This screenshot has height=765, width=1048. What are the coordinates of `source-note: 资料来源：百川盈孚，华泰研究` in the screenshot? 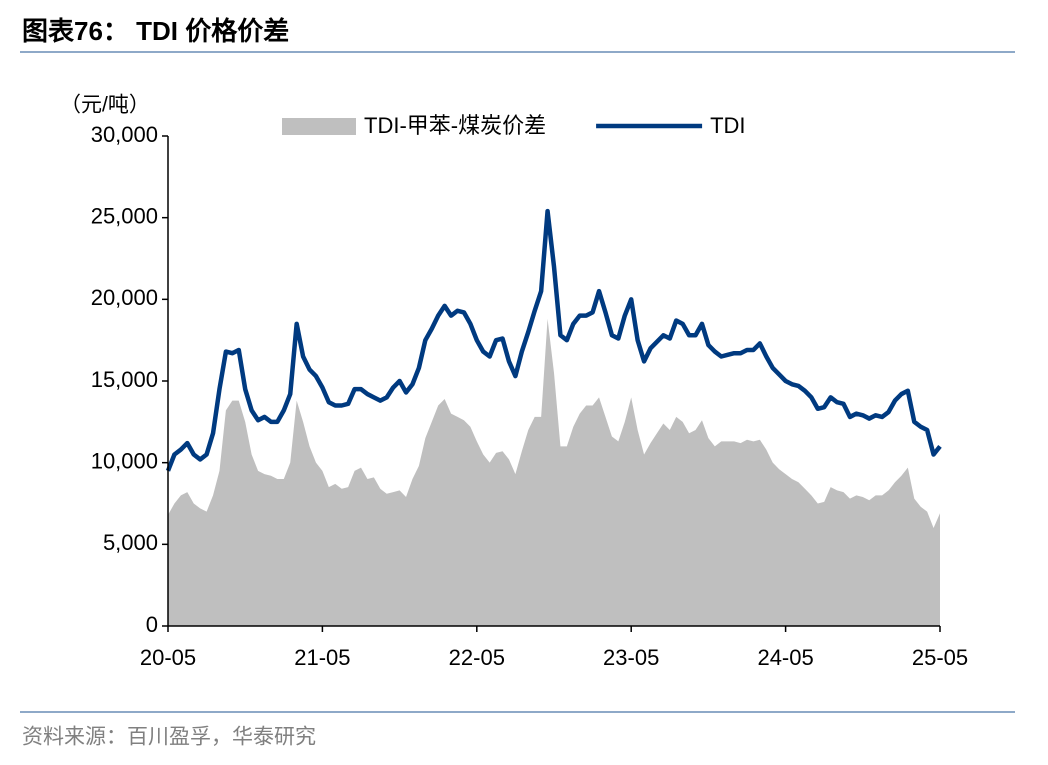 It's located at (169, 737).